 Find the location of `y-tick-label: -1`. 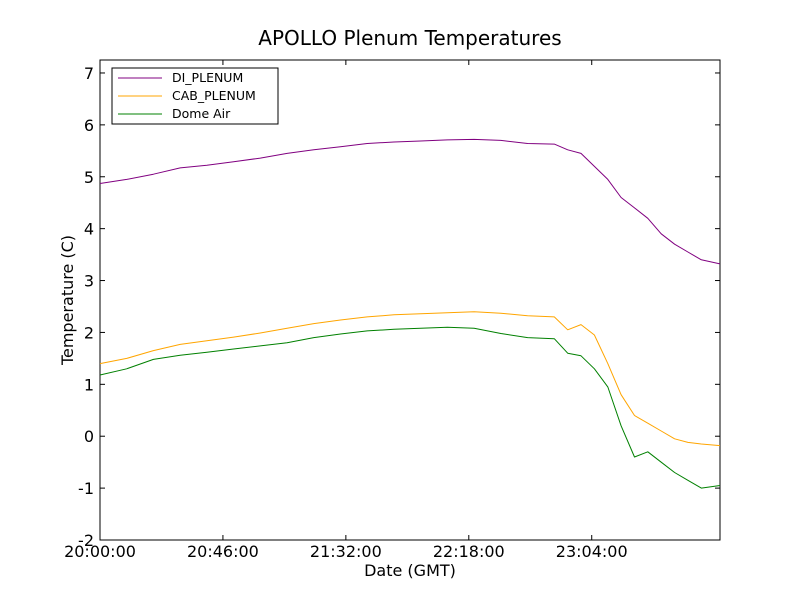

y-tick-label: -1 is located at coordinates (86, 488).